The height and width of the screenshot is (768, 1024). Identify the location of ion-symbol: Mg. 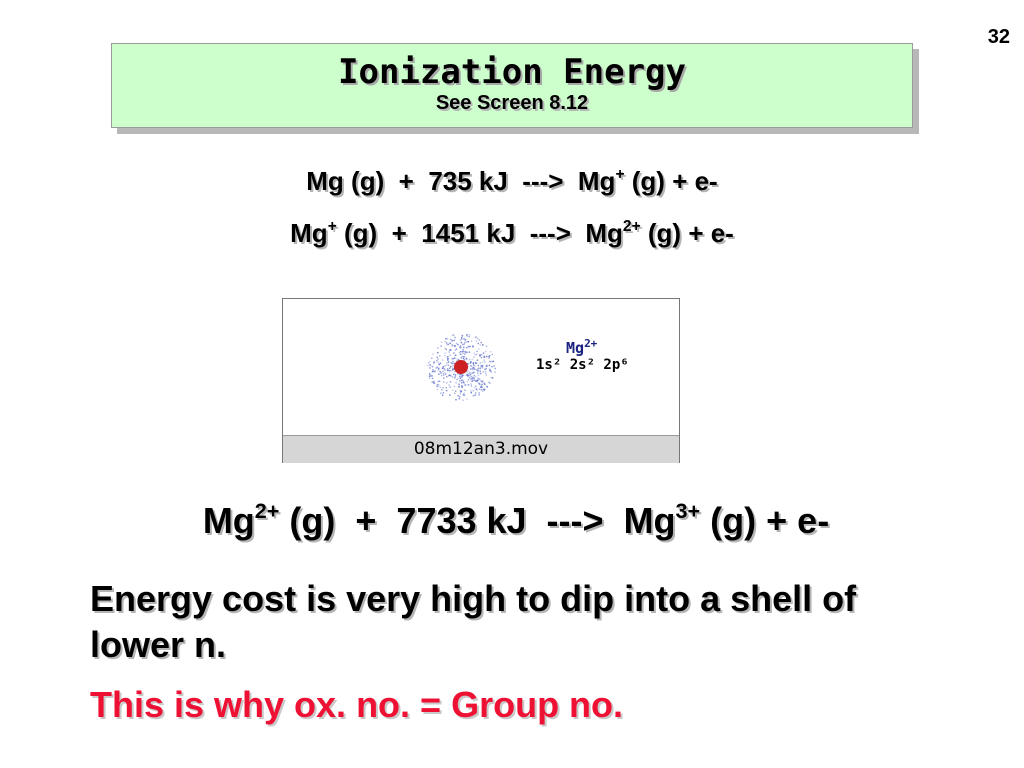
(575, 348).